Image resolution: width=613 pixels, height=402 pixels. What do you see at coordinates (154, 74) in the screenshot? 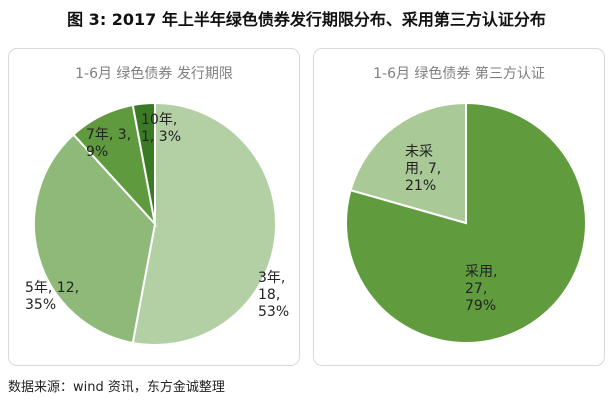
I see `term-chart-title: 1-6月 绿色债券 发行期限` at bounding box center [154, 74].